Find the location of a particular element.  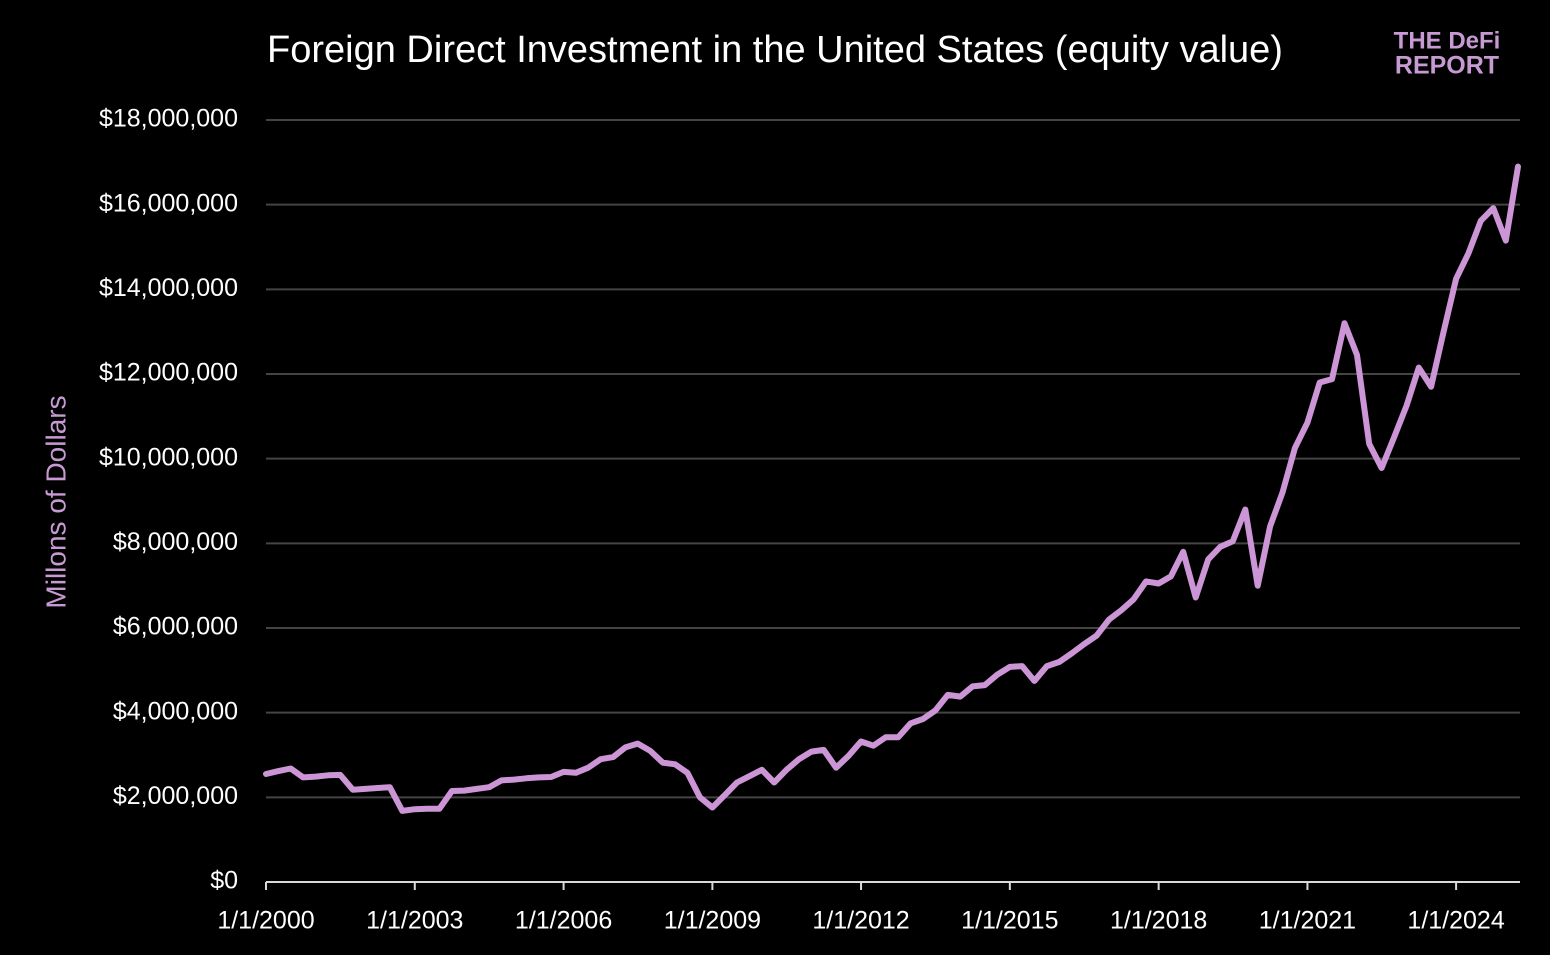

y-tick-label: $2,000,000 is located at coordinates (175, 796).